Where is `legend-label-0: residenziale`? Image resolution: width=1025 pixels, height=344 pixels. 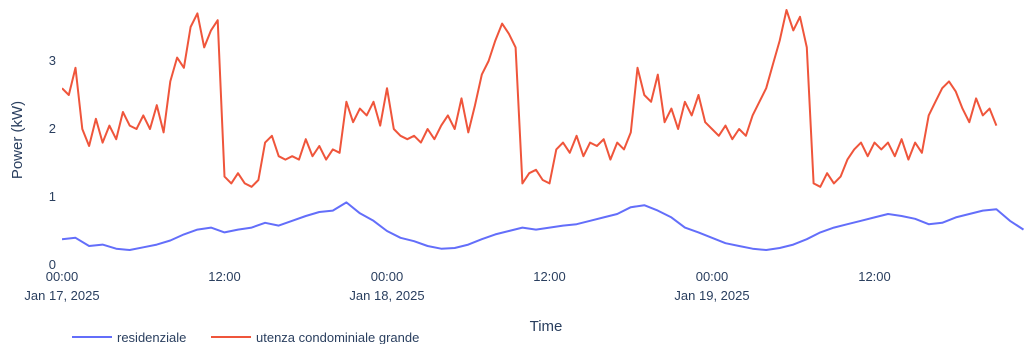 legend-label-0: residenziale is located at coordinates (151, 337).